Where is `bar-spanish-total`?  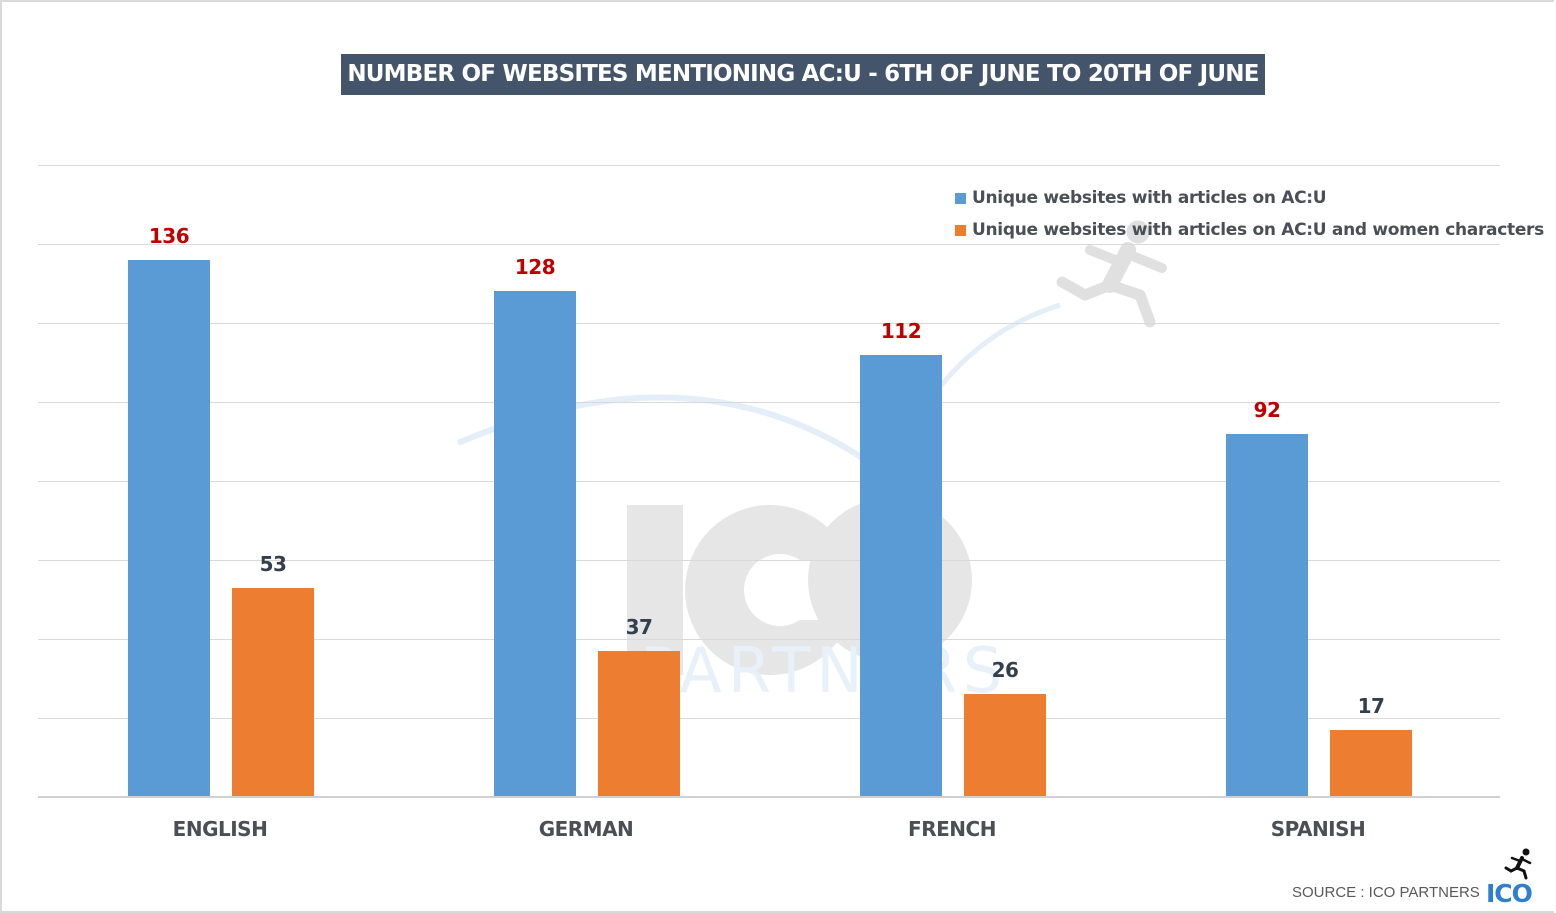
bar-spanish-total is located at coordinates (1267, 615).